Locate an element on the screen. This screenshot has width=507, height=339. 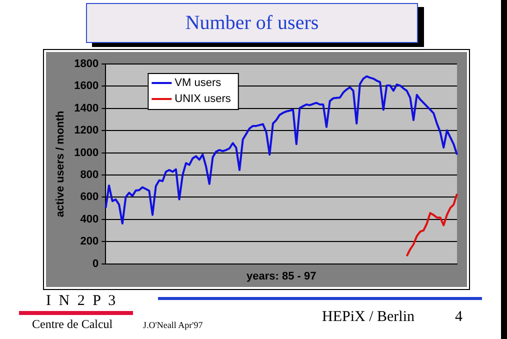
y-axis-title: active users / month is located at coordinates (60, 164).